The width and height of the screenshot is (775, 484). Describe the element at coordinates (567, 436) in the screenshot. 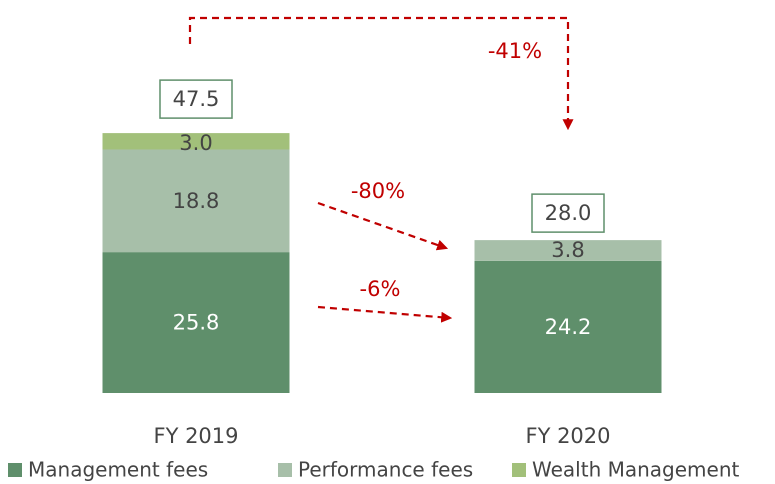

I see `x-tick-label: FY 2020` at that location.